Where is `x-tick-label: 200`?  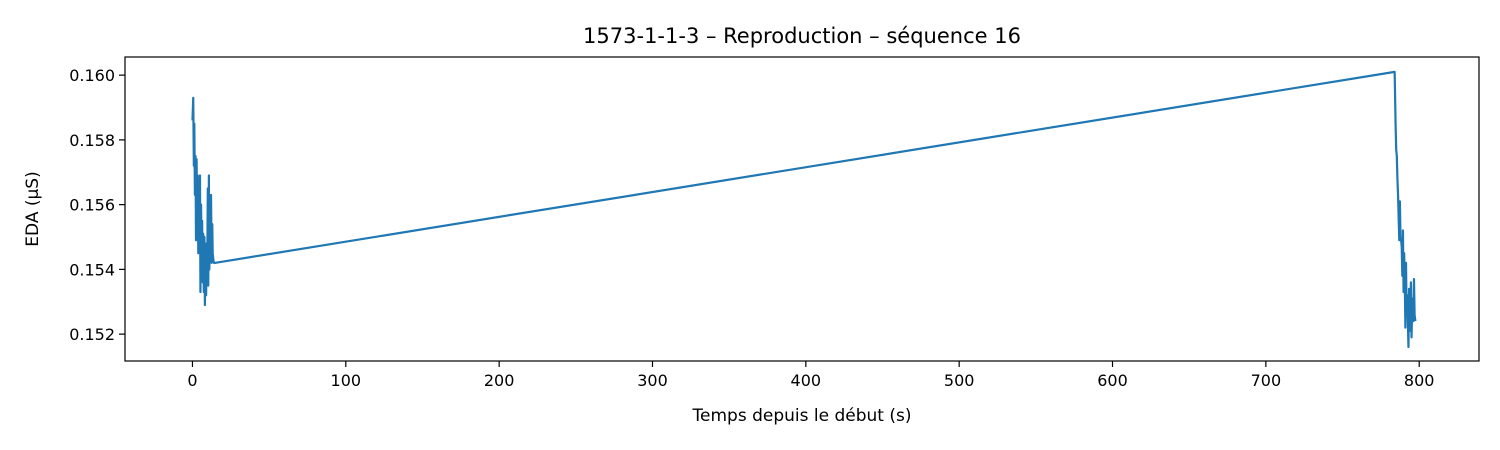
x-tick-label: 200 is located at coordinates (499, 380).